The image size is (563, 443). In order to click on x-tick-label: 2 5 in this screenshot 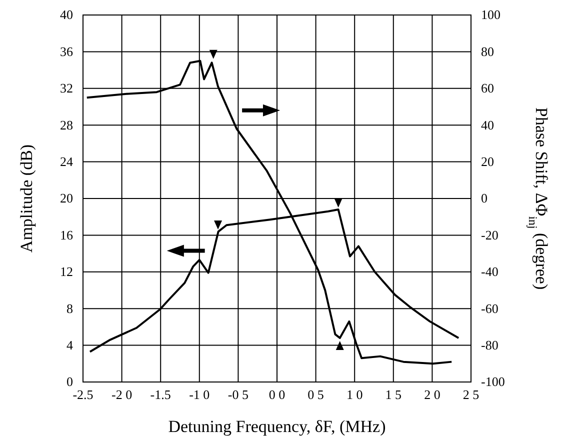, I will do `click(471, 394)`.